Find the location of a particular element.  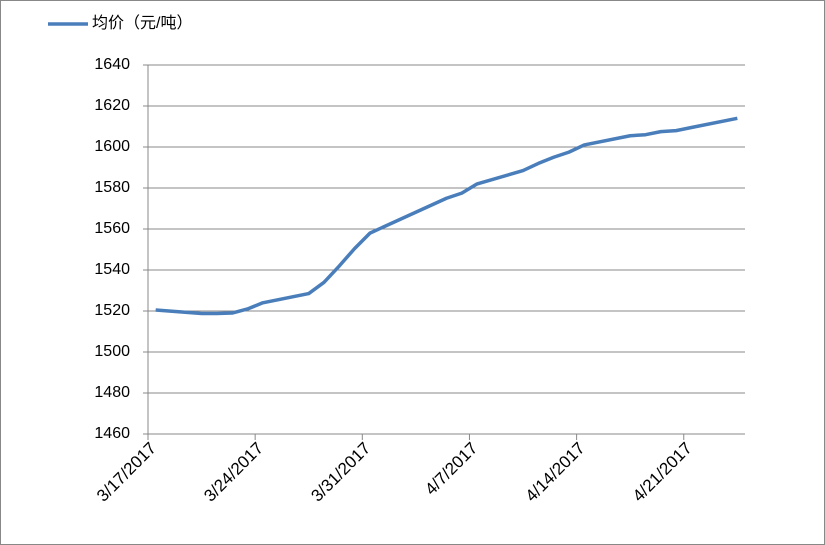

y-tick-label: 1600 is located at coordinates (112, 146).